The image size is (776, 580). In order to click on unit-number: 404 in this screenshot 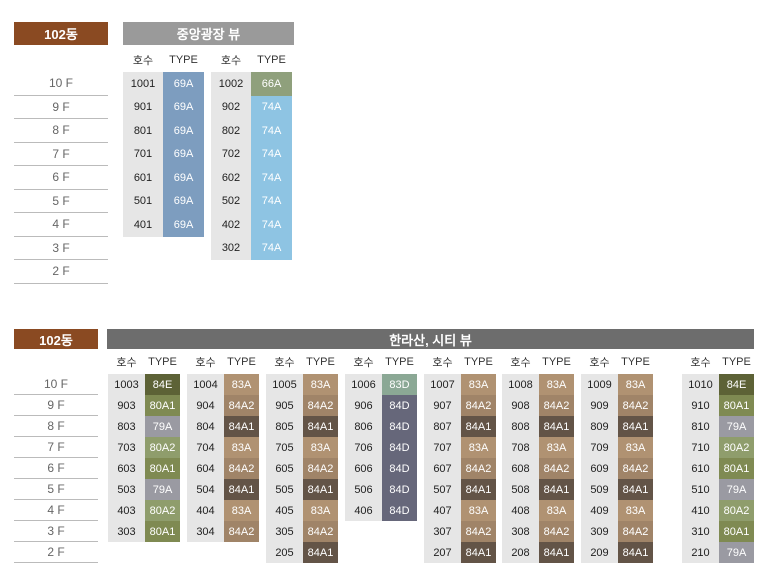, I will do `click(205, 510)`.